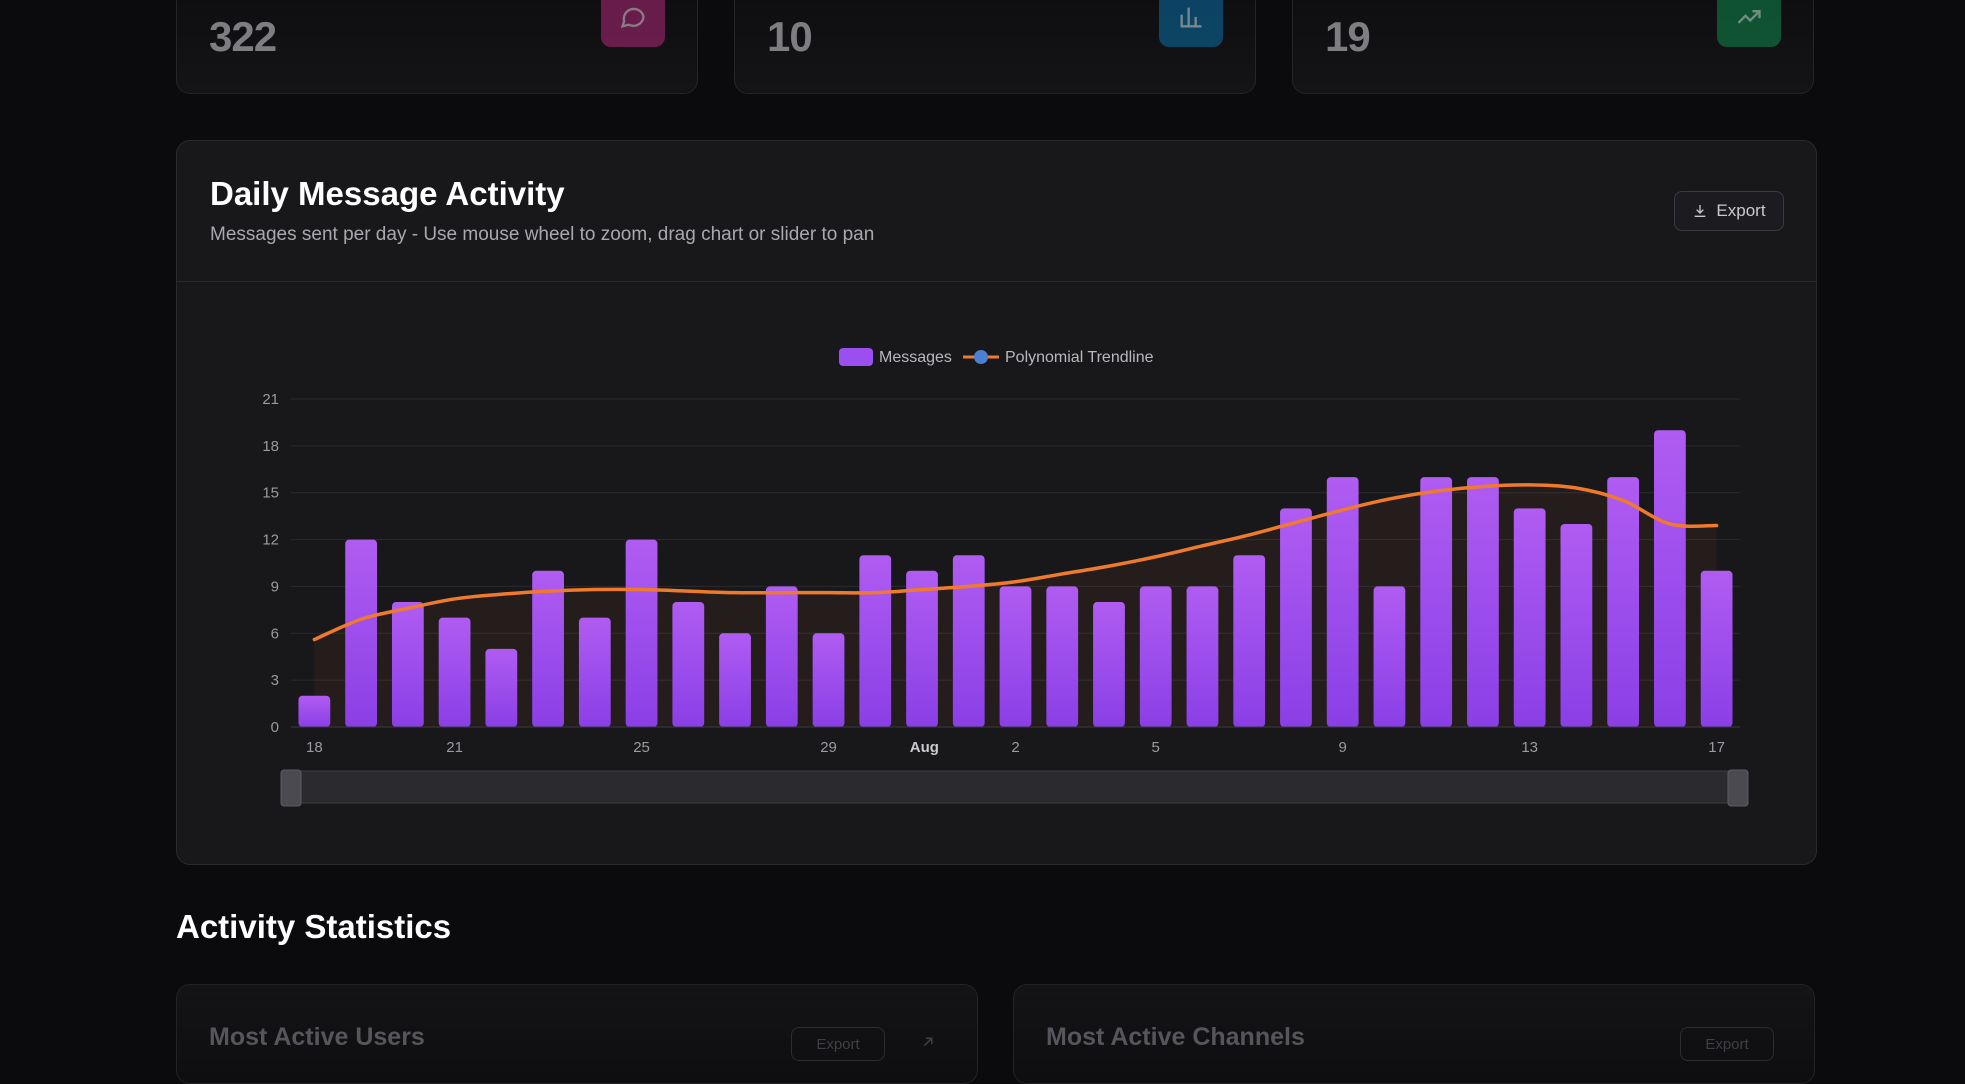 This screenshot has height=1084, width=1965. What do you see at coordinates (1738, 788) in the screenshot?
I see `zoom-slider-handle-right` at bounding box center [1738, 788].